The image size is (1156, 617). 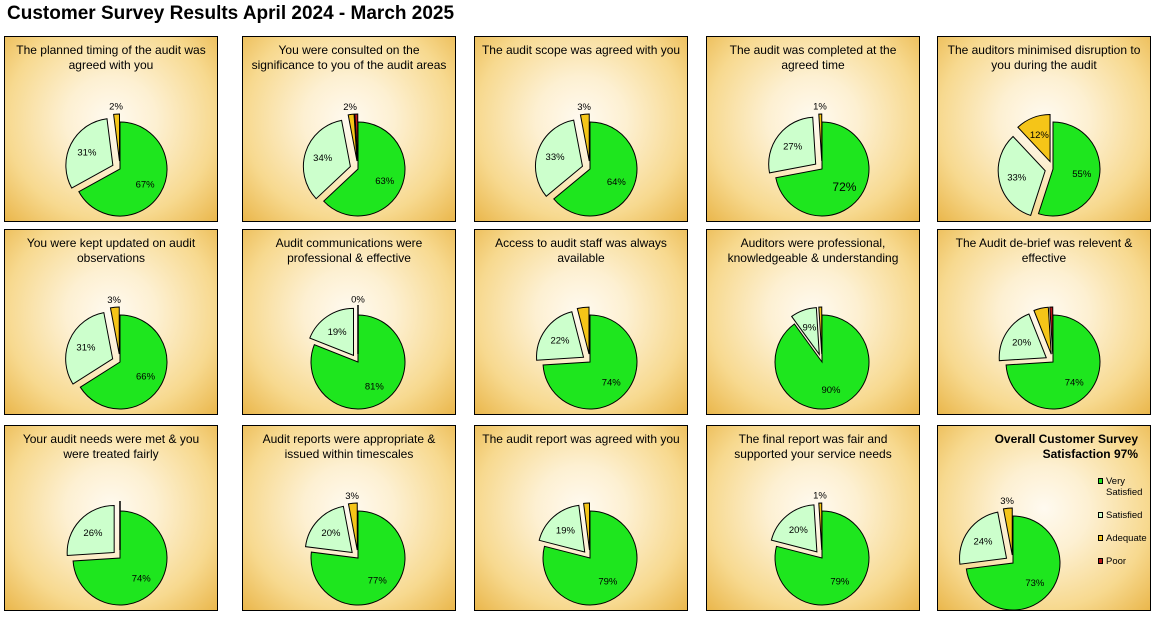 I want to click on legend-label: Poor, so click(x=1116, y=561).